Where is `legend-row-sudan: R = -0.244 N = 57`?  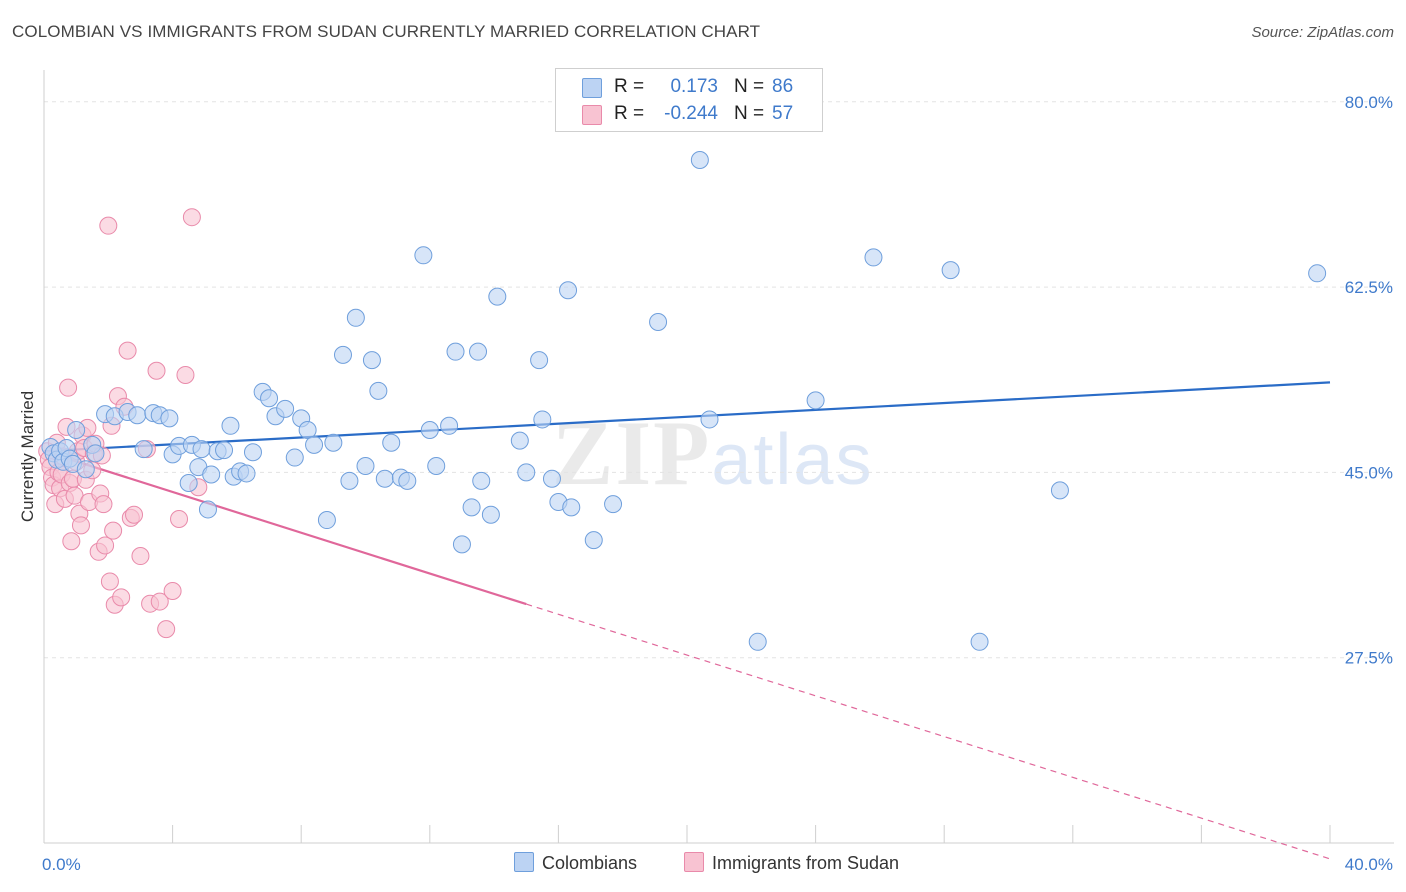 legend-row-sudan: R = -0.244 N = 57 is located at coordinates (689, 115).